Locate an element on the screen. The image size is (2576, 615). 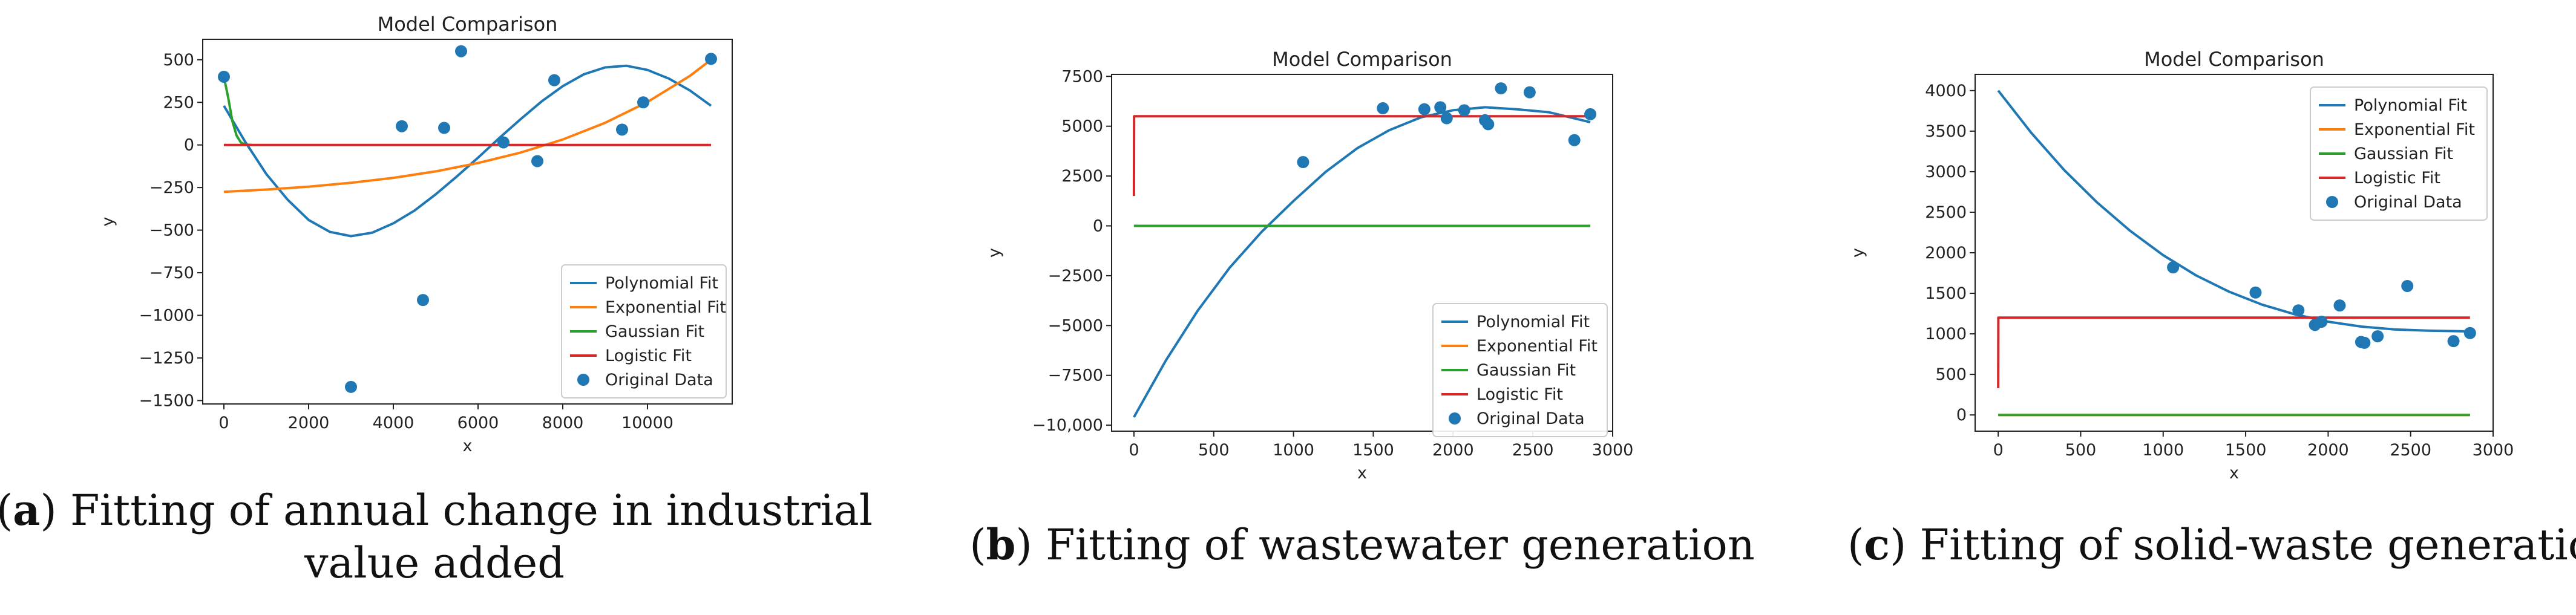
x-tick-label: 8000 is located at coordinates (563, 423).